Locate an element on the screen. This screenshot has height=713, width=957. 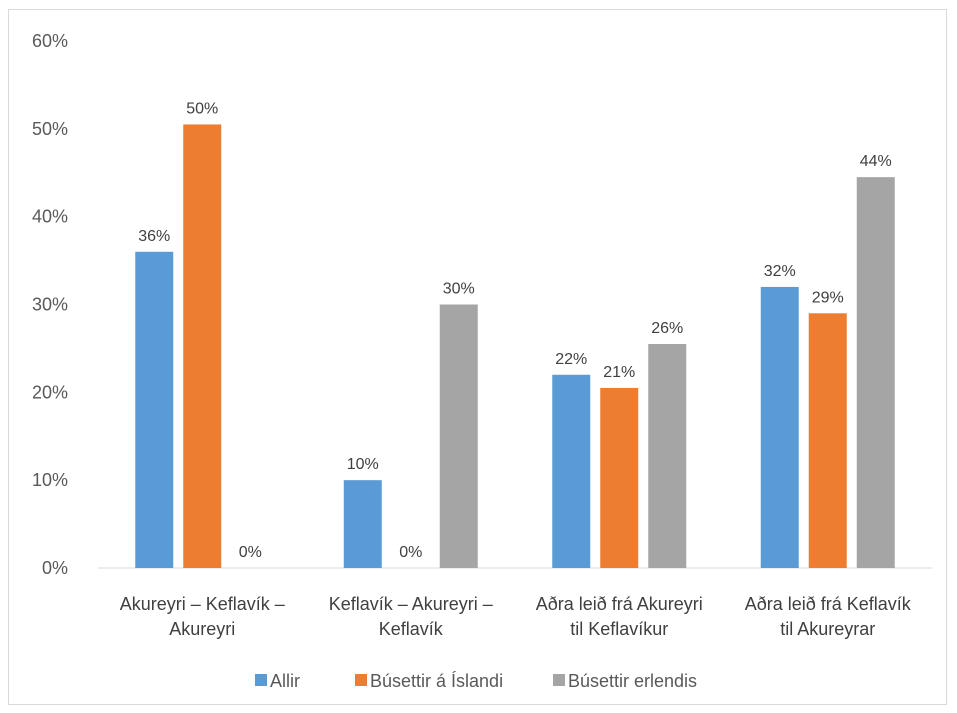
data-label: 44% is located at coordinates (876, 161).